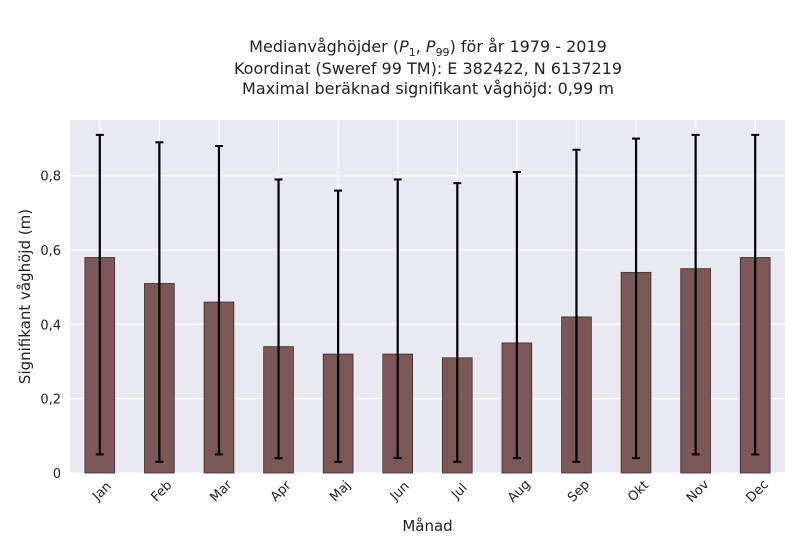 The width and height of the screenshot is (800, 550). What do you see at coordinates (324, 46) in the screenshot?
I see `title-line-1-text-a: Medianvåghöjder (` at bounding box center [324, 46].